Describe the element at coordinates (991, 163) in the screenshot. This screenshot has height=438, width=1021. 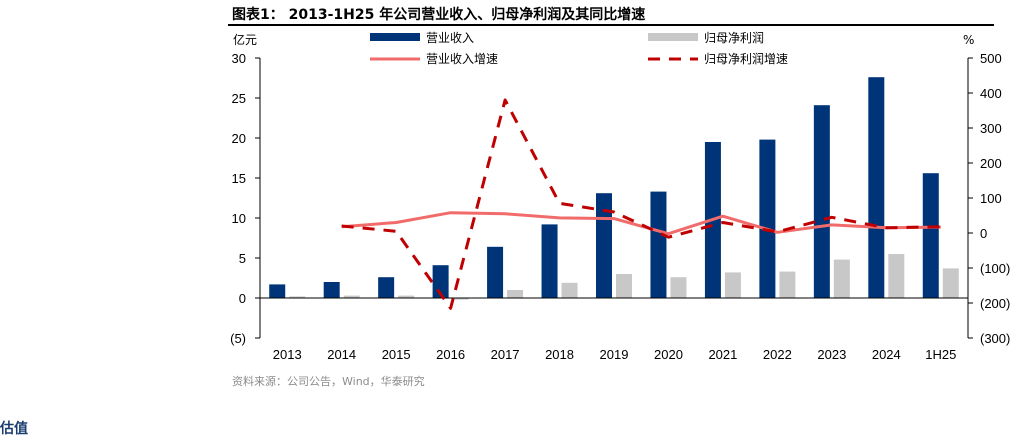
I see `right-axis-tick-label: 200` at that location.